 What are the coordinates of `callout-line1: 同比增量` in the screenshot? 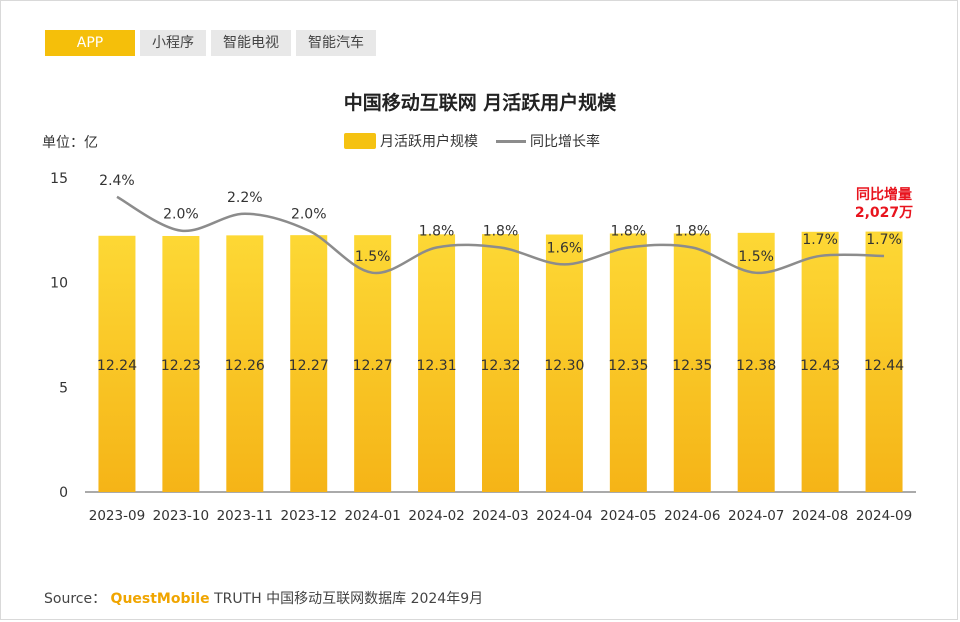 It's located at (884, 195).